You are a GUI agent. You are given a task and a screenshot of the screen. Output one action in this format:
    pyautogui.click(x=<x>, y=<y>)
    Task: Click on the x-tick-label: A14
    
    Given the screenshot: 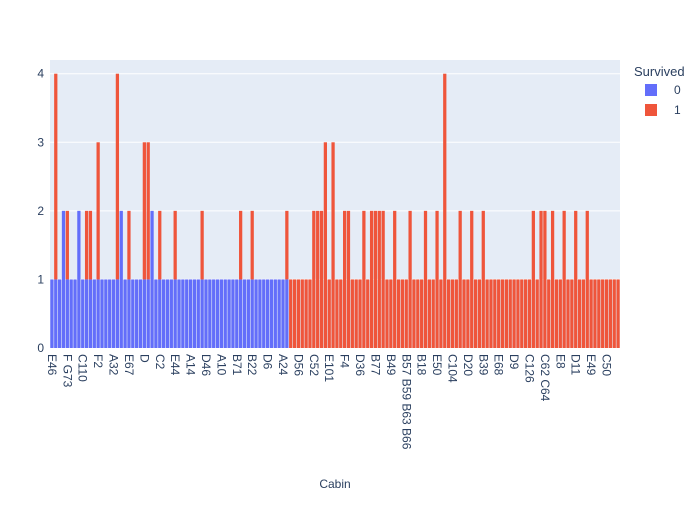 What is the action you would take?
    pyautogui.click(x=191, y=365)
    